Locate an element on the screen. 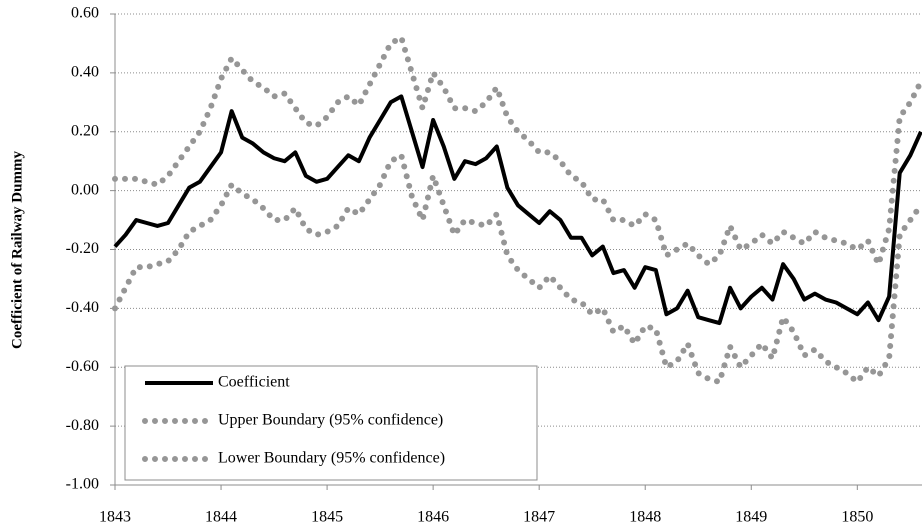 The width and height of the screenshot is (922, 532). y-tick-label: -0.80 is located at coordinates (82, 425).